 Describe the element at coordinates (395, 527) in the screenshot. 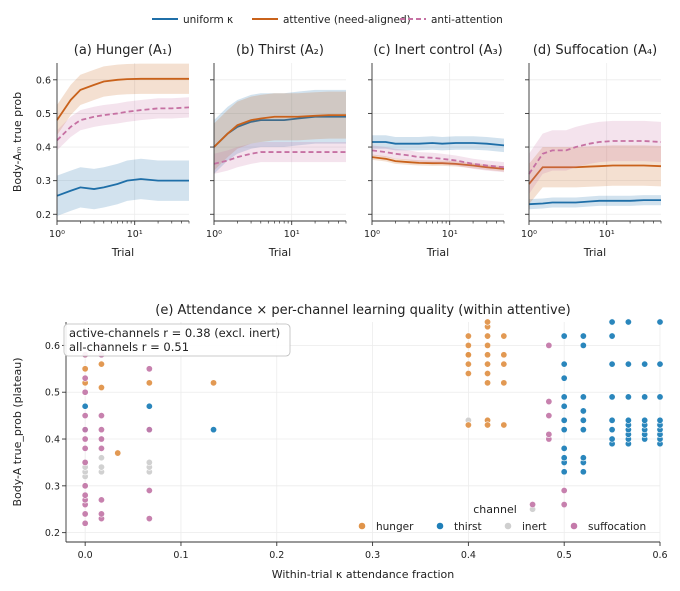

I see `scatter-legend-label-0: hunger` at that location.